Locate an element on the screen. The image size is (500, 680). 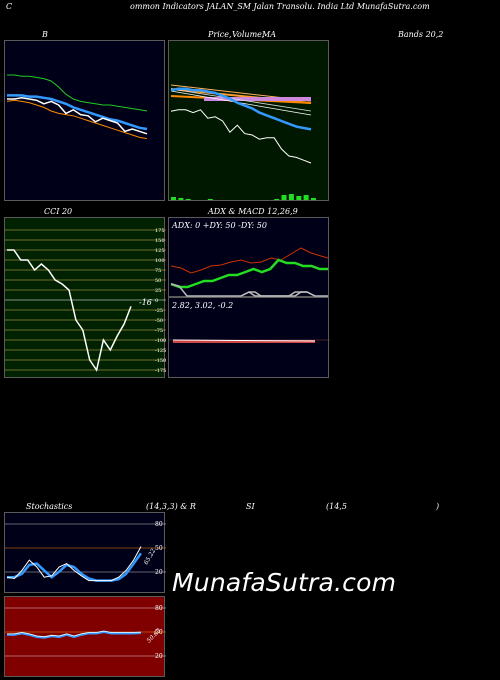
adx-panel: ADX: 0 +DY: 50 -DY: 50 is located at coordinates (248, 257).